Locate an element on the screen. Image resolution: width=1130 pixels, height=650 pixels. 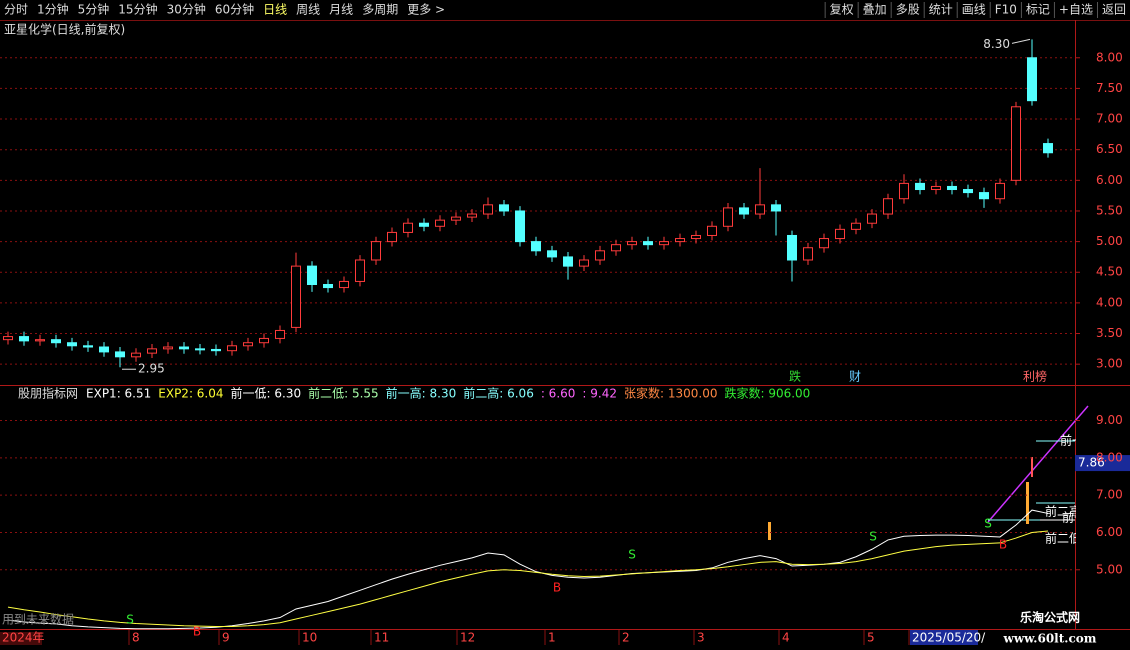
x-tick-label: 5 is located at coordinates (871, 638).